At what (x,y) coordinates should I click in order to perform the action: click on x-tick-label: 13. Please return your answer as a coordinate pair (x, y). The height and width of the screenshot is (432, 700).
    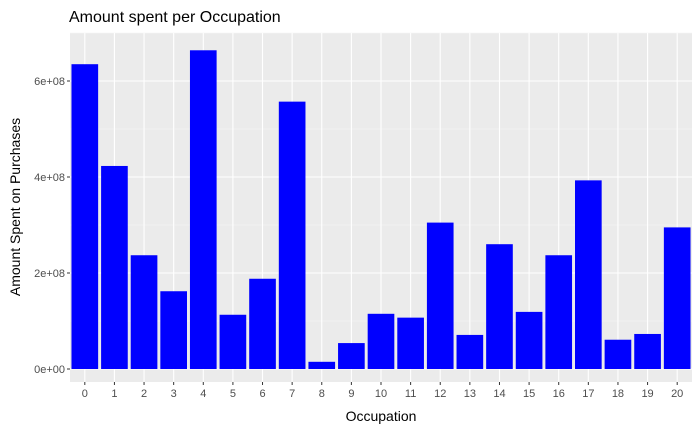
    Looking at the image, I should click on (470, 394).